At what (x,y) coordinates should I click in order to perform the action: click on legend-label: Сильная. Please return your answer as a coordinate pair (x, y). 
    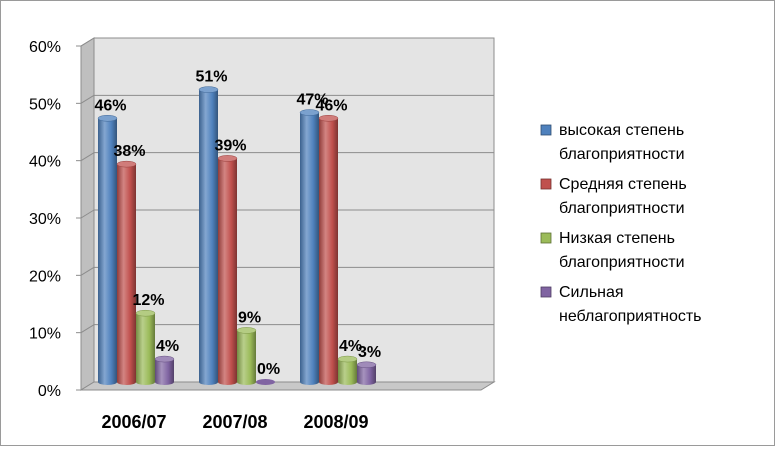
    Looking at the image, I should click on (591, 292).